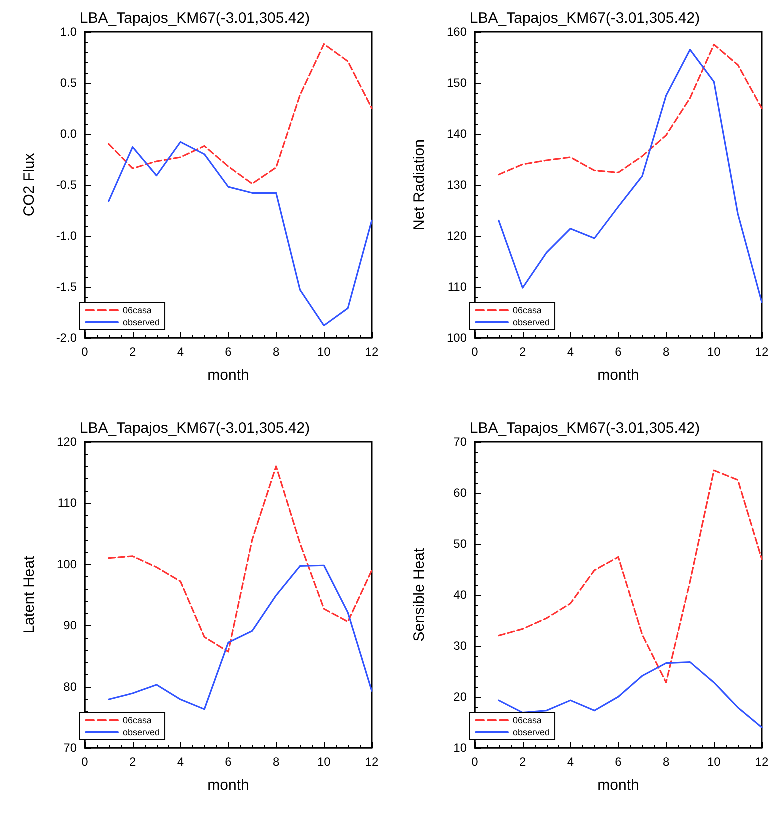 The width and height of the screenshot is (780, 820). Describe the element at coordinates (67, 338) in the screenshot. I see `y-tick-label: -2.0` at that location.